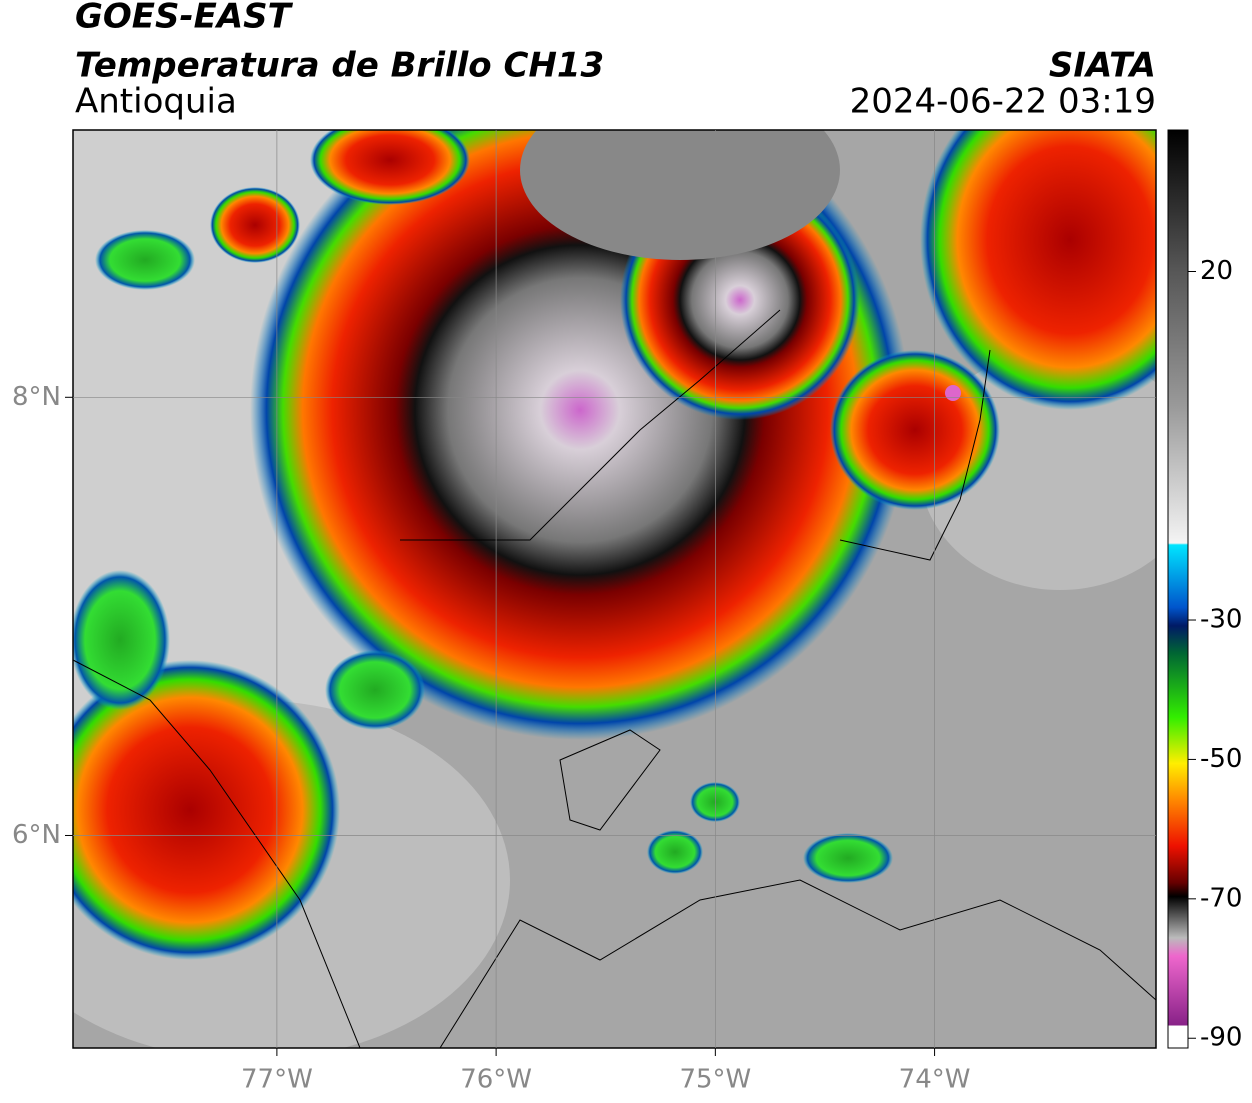 The width and height of the screenshot is (1252, 1103). What do you see at coordinates (1003, 102) in the screenshot?
I see `timestamp: 2024-06-22 03:19` at bounding box center [1003, 102].